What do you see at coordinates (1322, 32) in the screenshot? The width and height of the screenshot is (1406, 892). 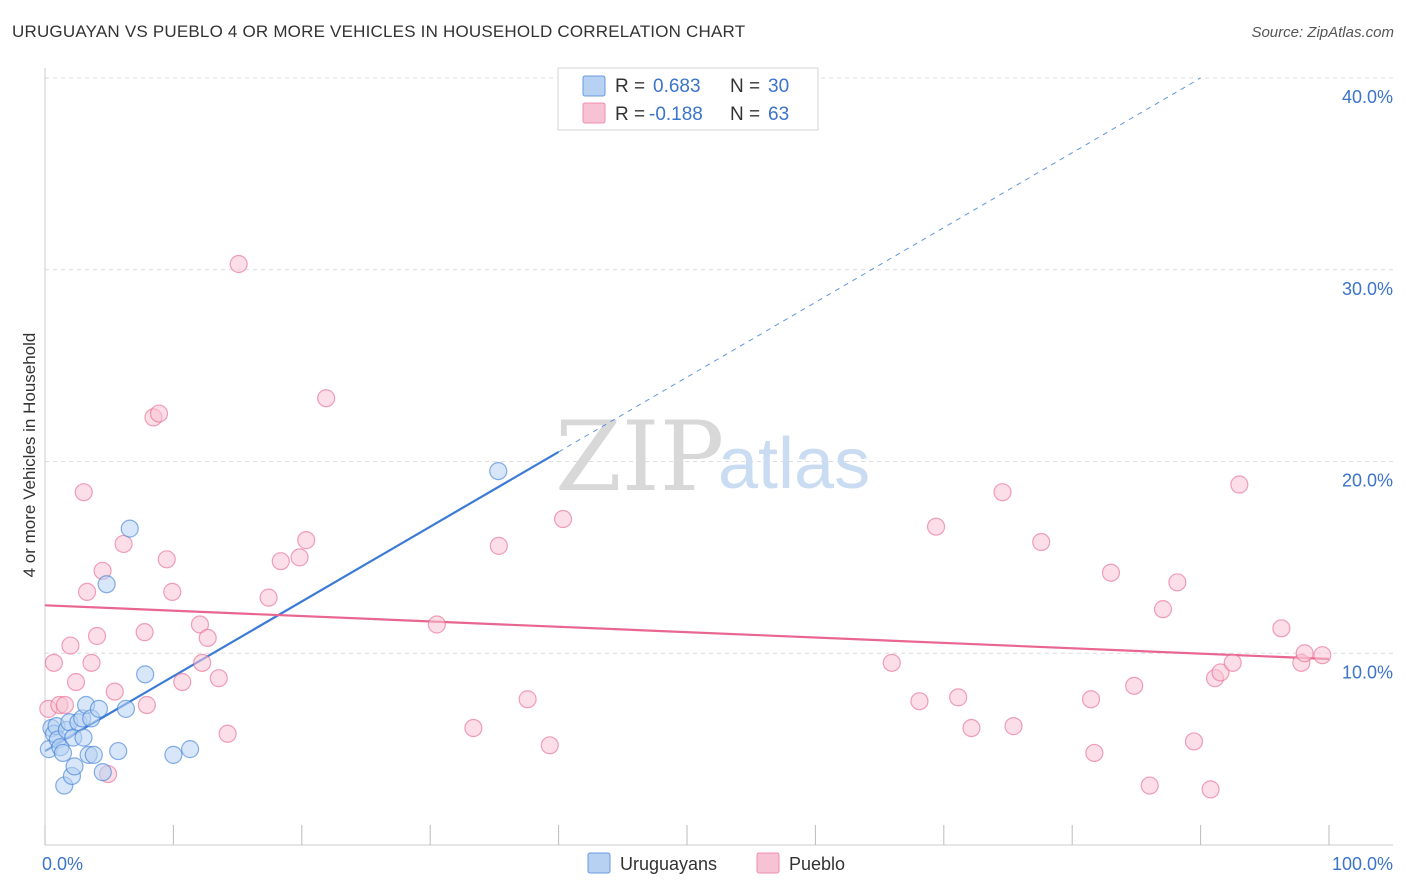 I see `source-label: Source: ZipAtlas.com` at bounding box center [1322, 32].